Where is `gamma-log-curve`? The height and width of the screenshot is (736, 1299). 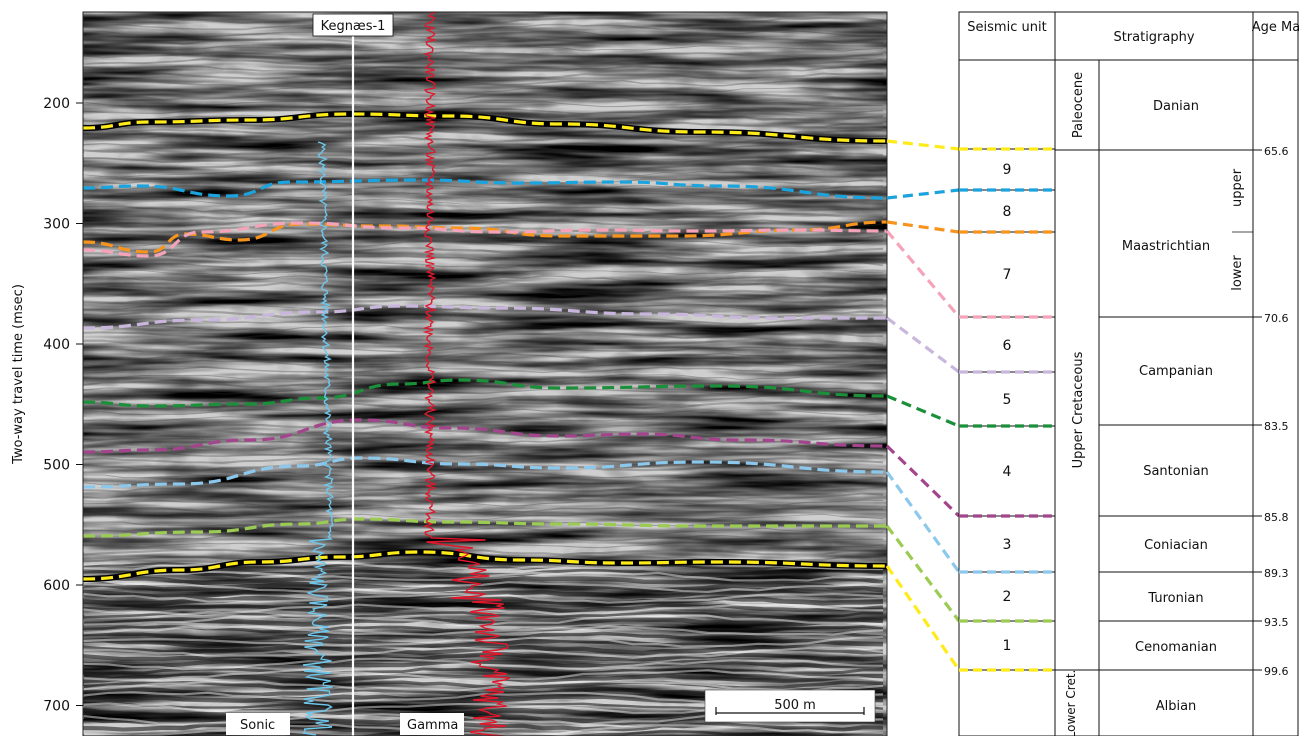 gamma-log-curve is located at coordinates (466, 374).